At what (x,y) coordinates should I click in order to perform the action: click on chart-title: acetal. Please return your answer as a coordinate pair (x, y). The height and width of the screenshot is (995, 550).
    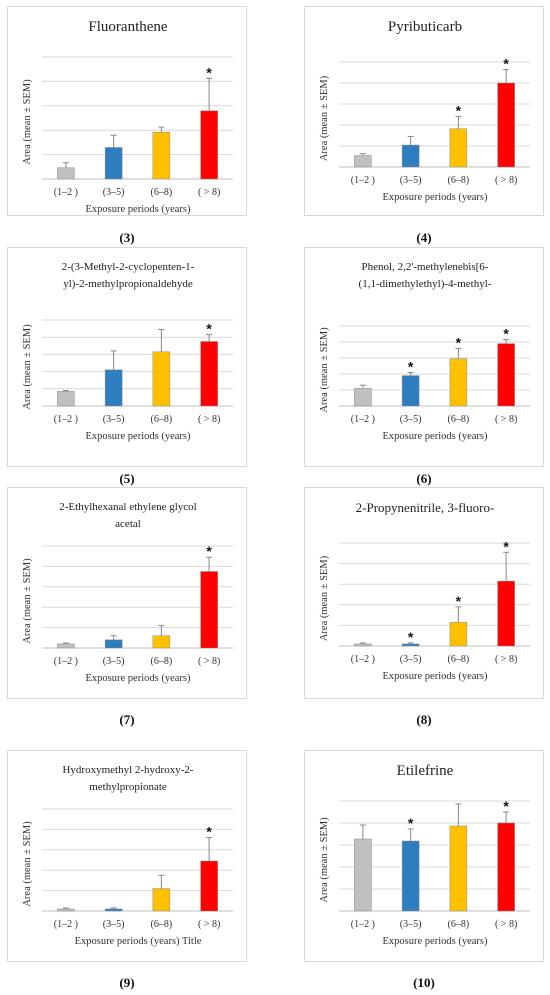
    Looking at the image, I should click on (128, 524).